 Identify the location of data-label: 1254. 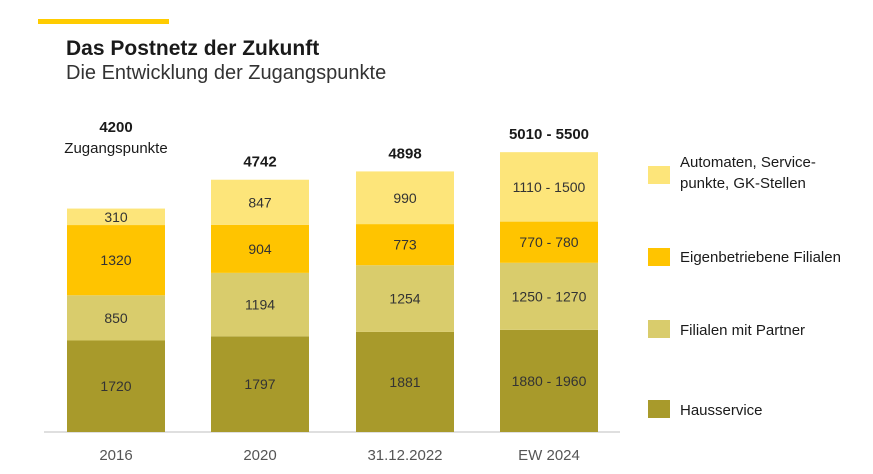
(404, 299).